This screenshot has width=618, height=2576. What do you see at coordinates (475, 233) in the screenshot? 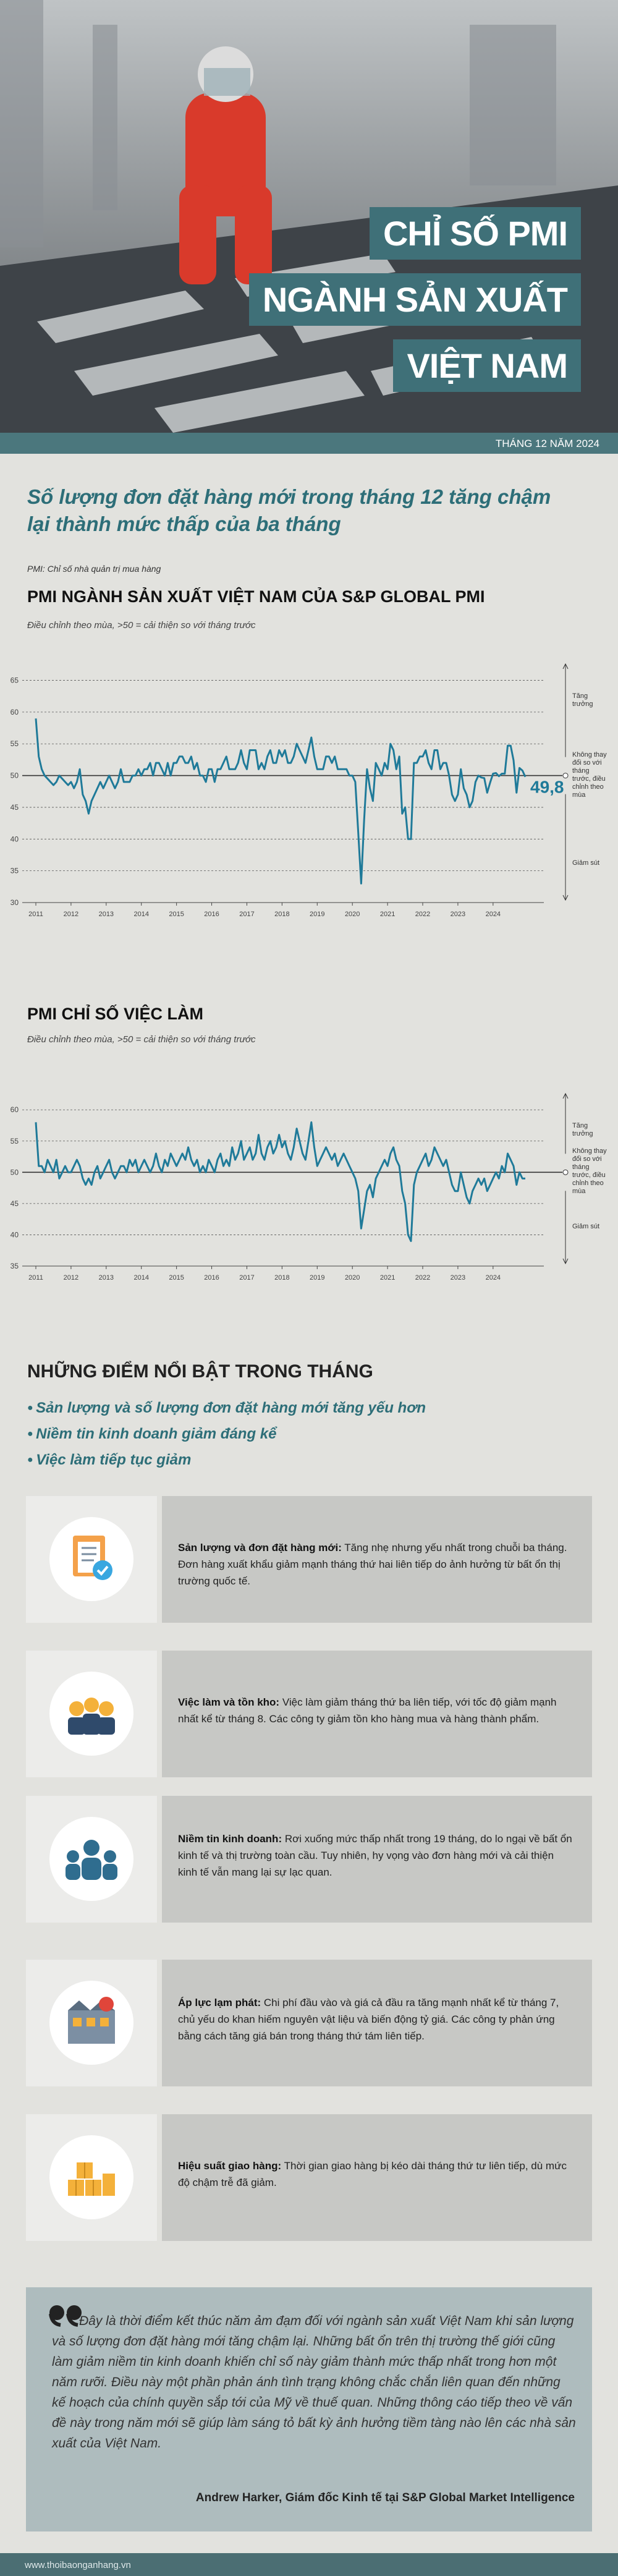
I see `title-line: CHỈ SỐ PMI` at bounding box center [475, 233].